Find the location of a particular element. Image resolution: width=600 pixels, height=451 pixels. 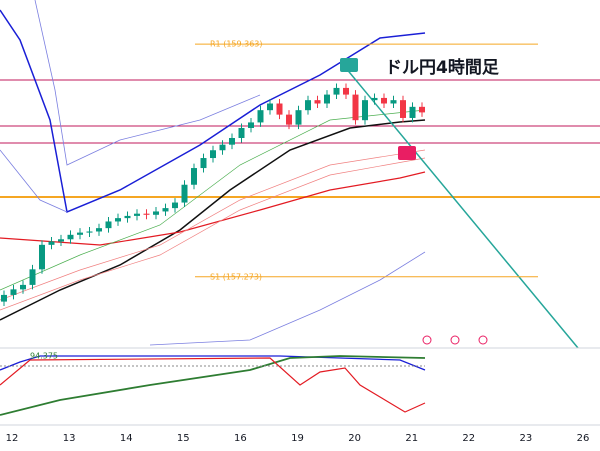

marker-up is located at coordinates (349, 65).